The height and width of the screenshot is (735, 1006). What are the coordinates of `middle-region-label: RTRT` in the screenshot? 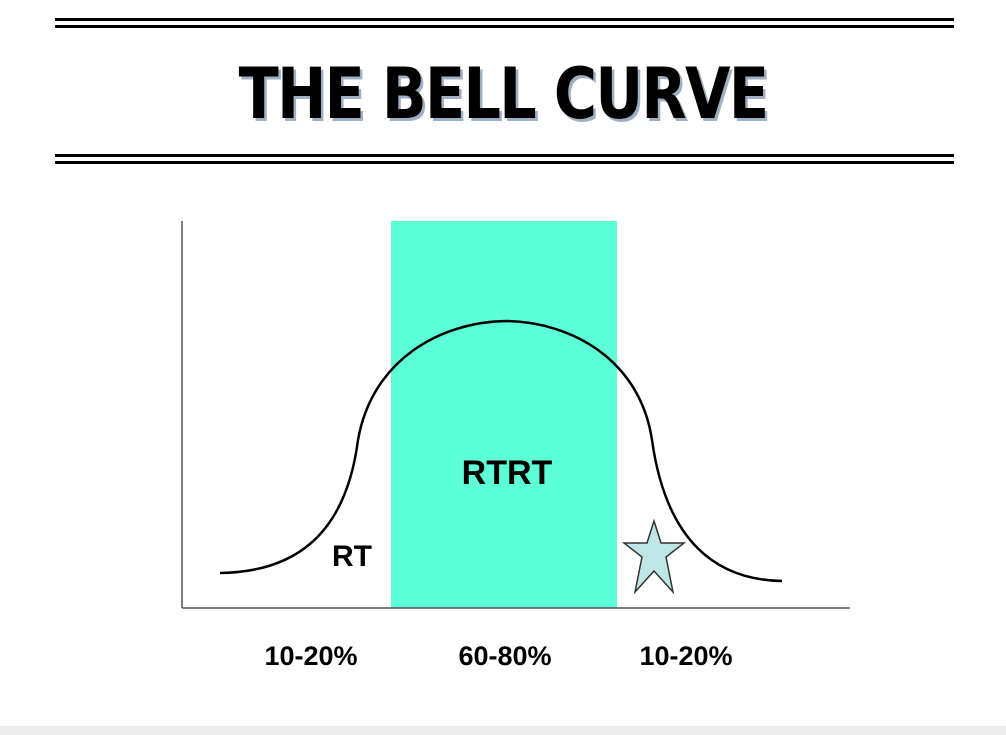 It's located at (507, 473).